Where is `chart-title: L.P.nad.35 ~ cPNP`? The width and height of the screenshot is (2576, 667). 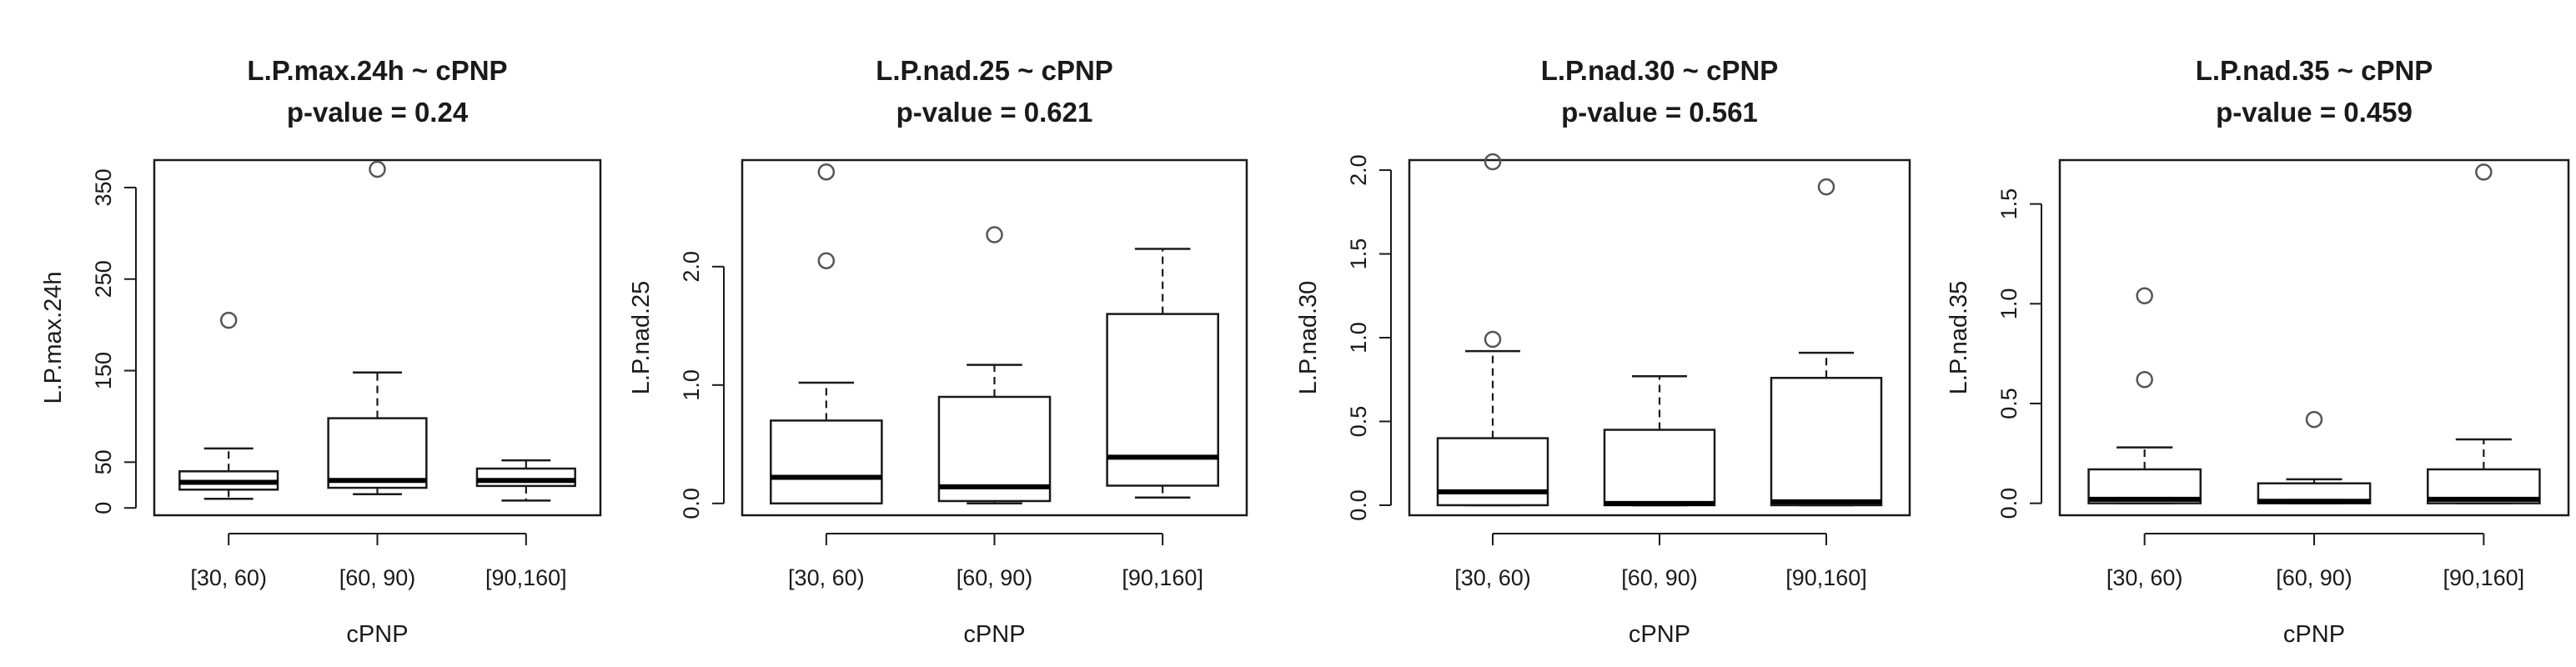 chart-title: L.P.nad.35 ~ cPNP is located at coordinates (2314, 70).